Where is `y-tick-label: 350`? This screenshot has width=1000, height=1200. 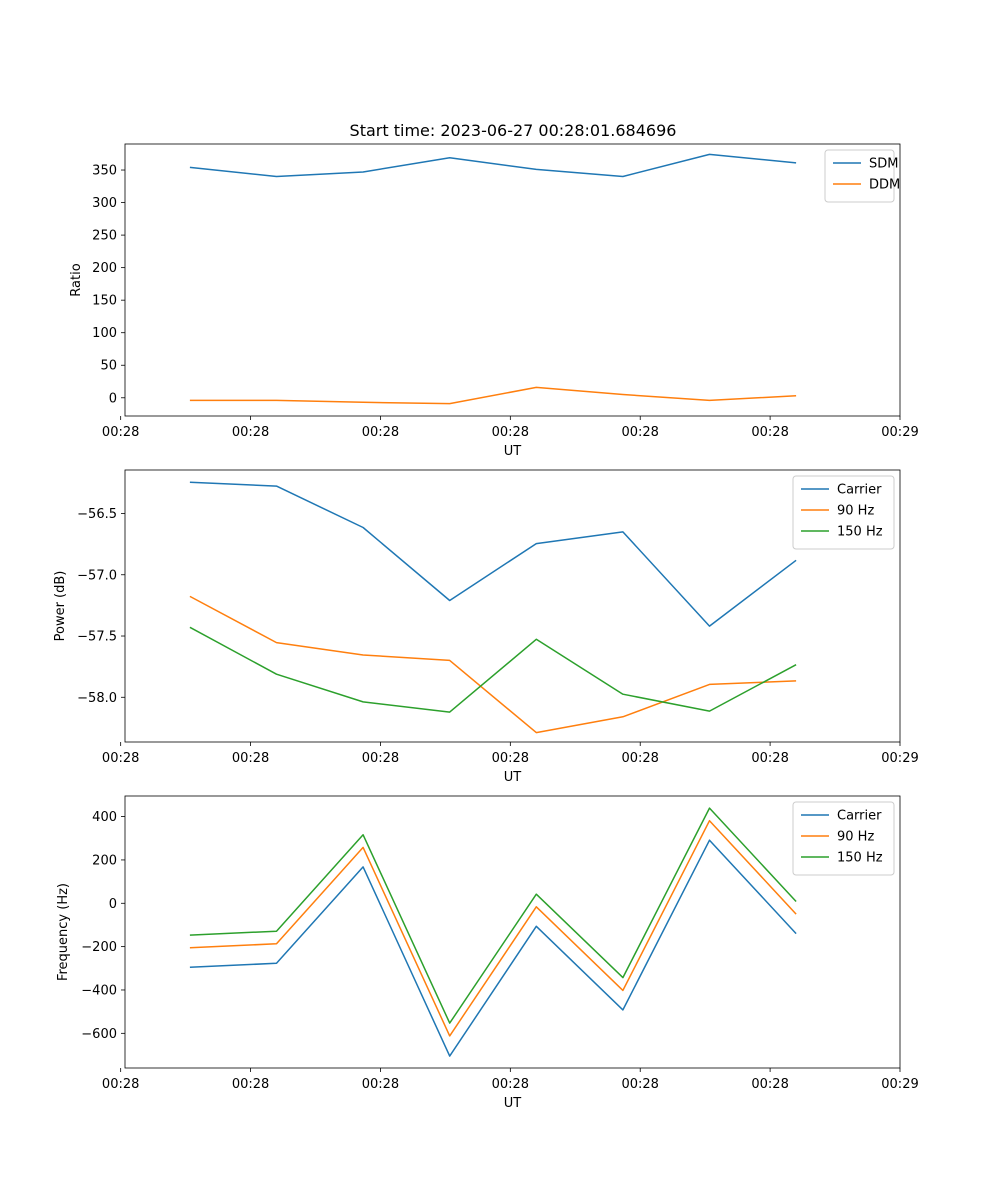
y-tick-label: 350 is located at coordinates (104, 171).